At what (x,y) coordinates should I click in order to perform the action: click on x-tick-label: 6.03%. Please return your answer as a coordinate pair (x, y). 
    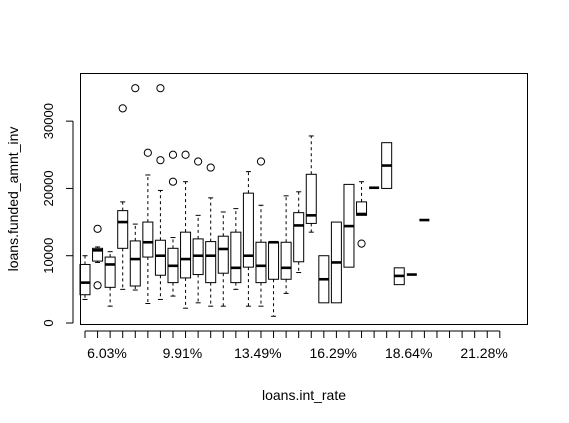
    Looking at the image, I should click on (107, 353).